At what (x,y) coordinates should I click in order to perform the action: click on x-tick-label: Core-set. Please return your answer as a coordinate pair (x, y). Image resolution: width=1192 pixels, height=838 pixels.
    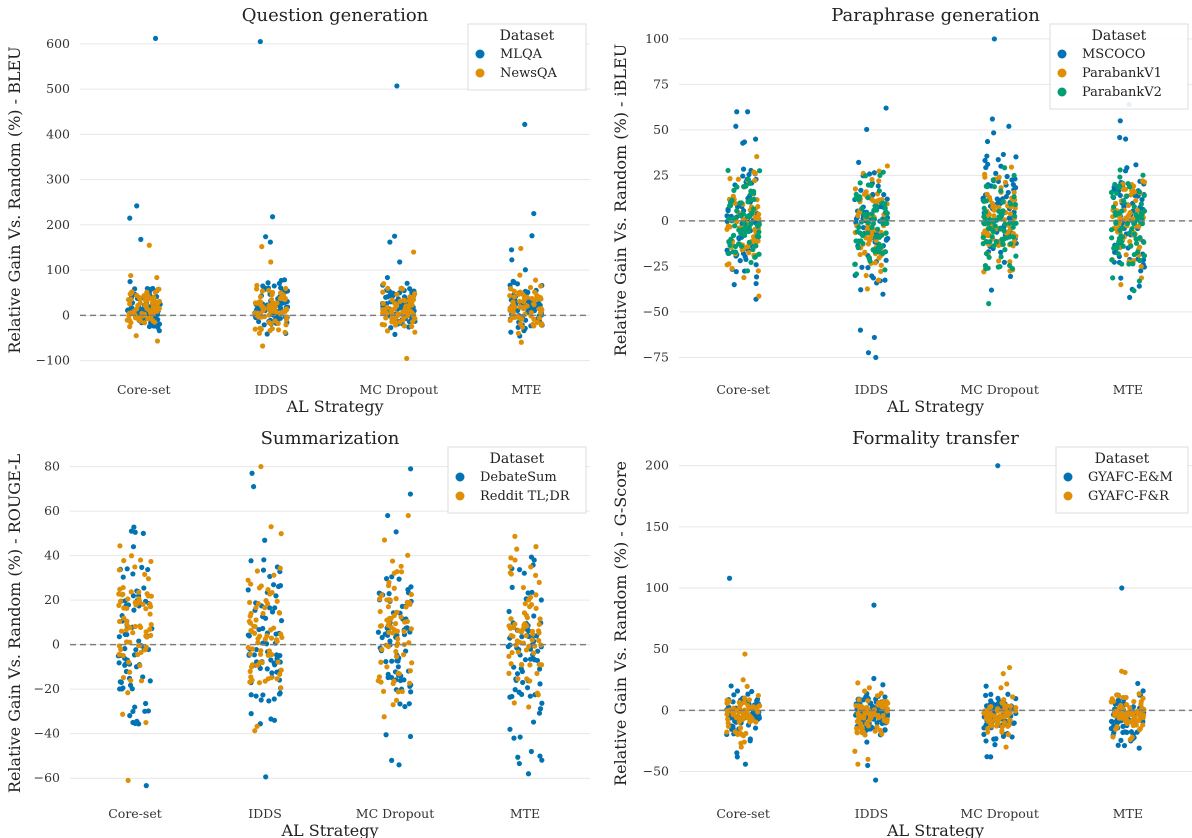
    Looking at the image, I should click on (144, 389).